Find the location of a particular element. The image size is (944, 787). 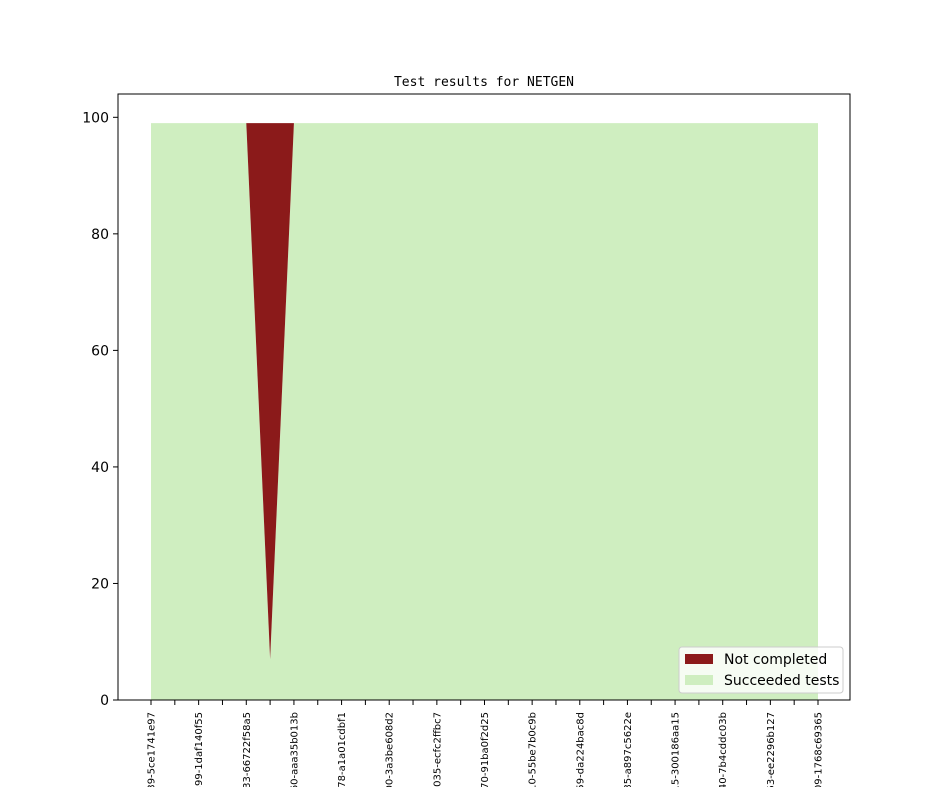

x-tick-label: 60-aaa35b013b is located at coordinates (294, 749).